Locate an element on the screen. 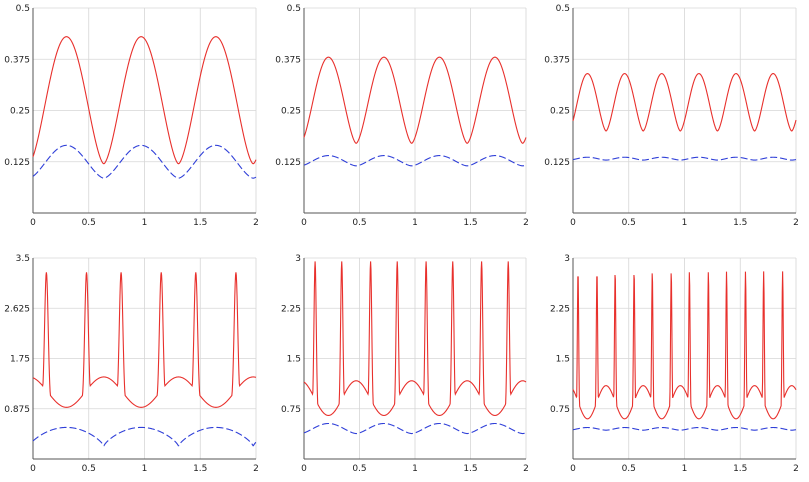 The width and height of the screenshot is (809, 482). y-tick-label: 1.75 is located at coordinates (20, 360).